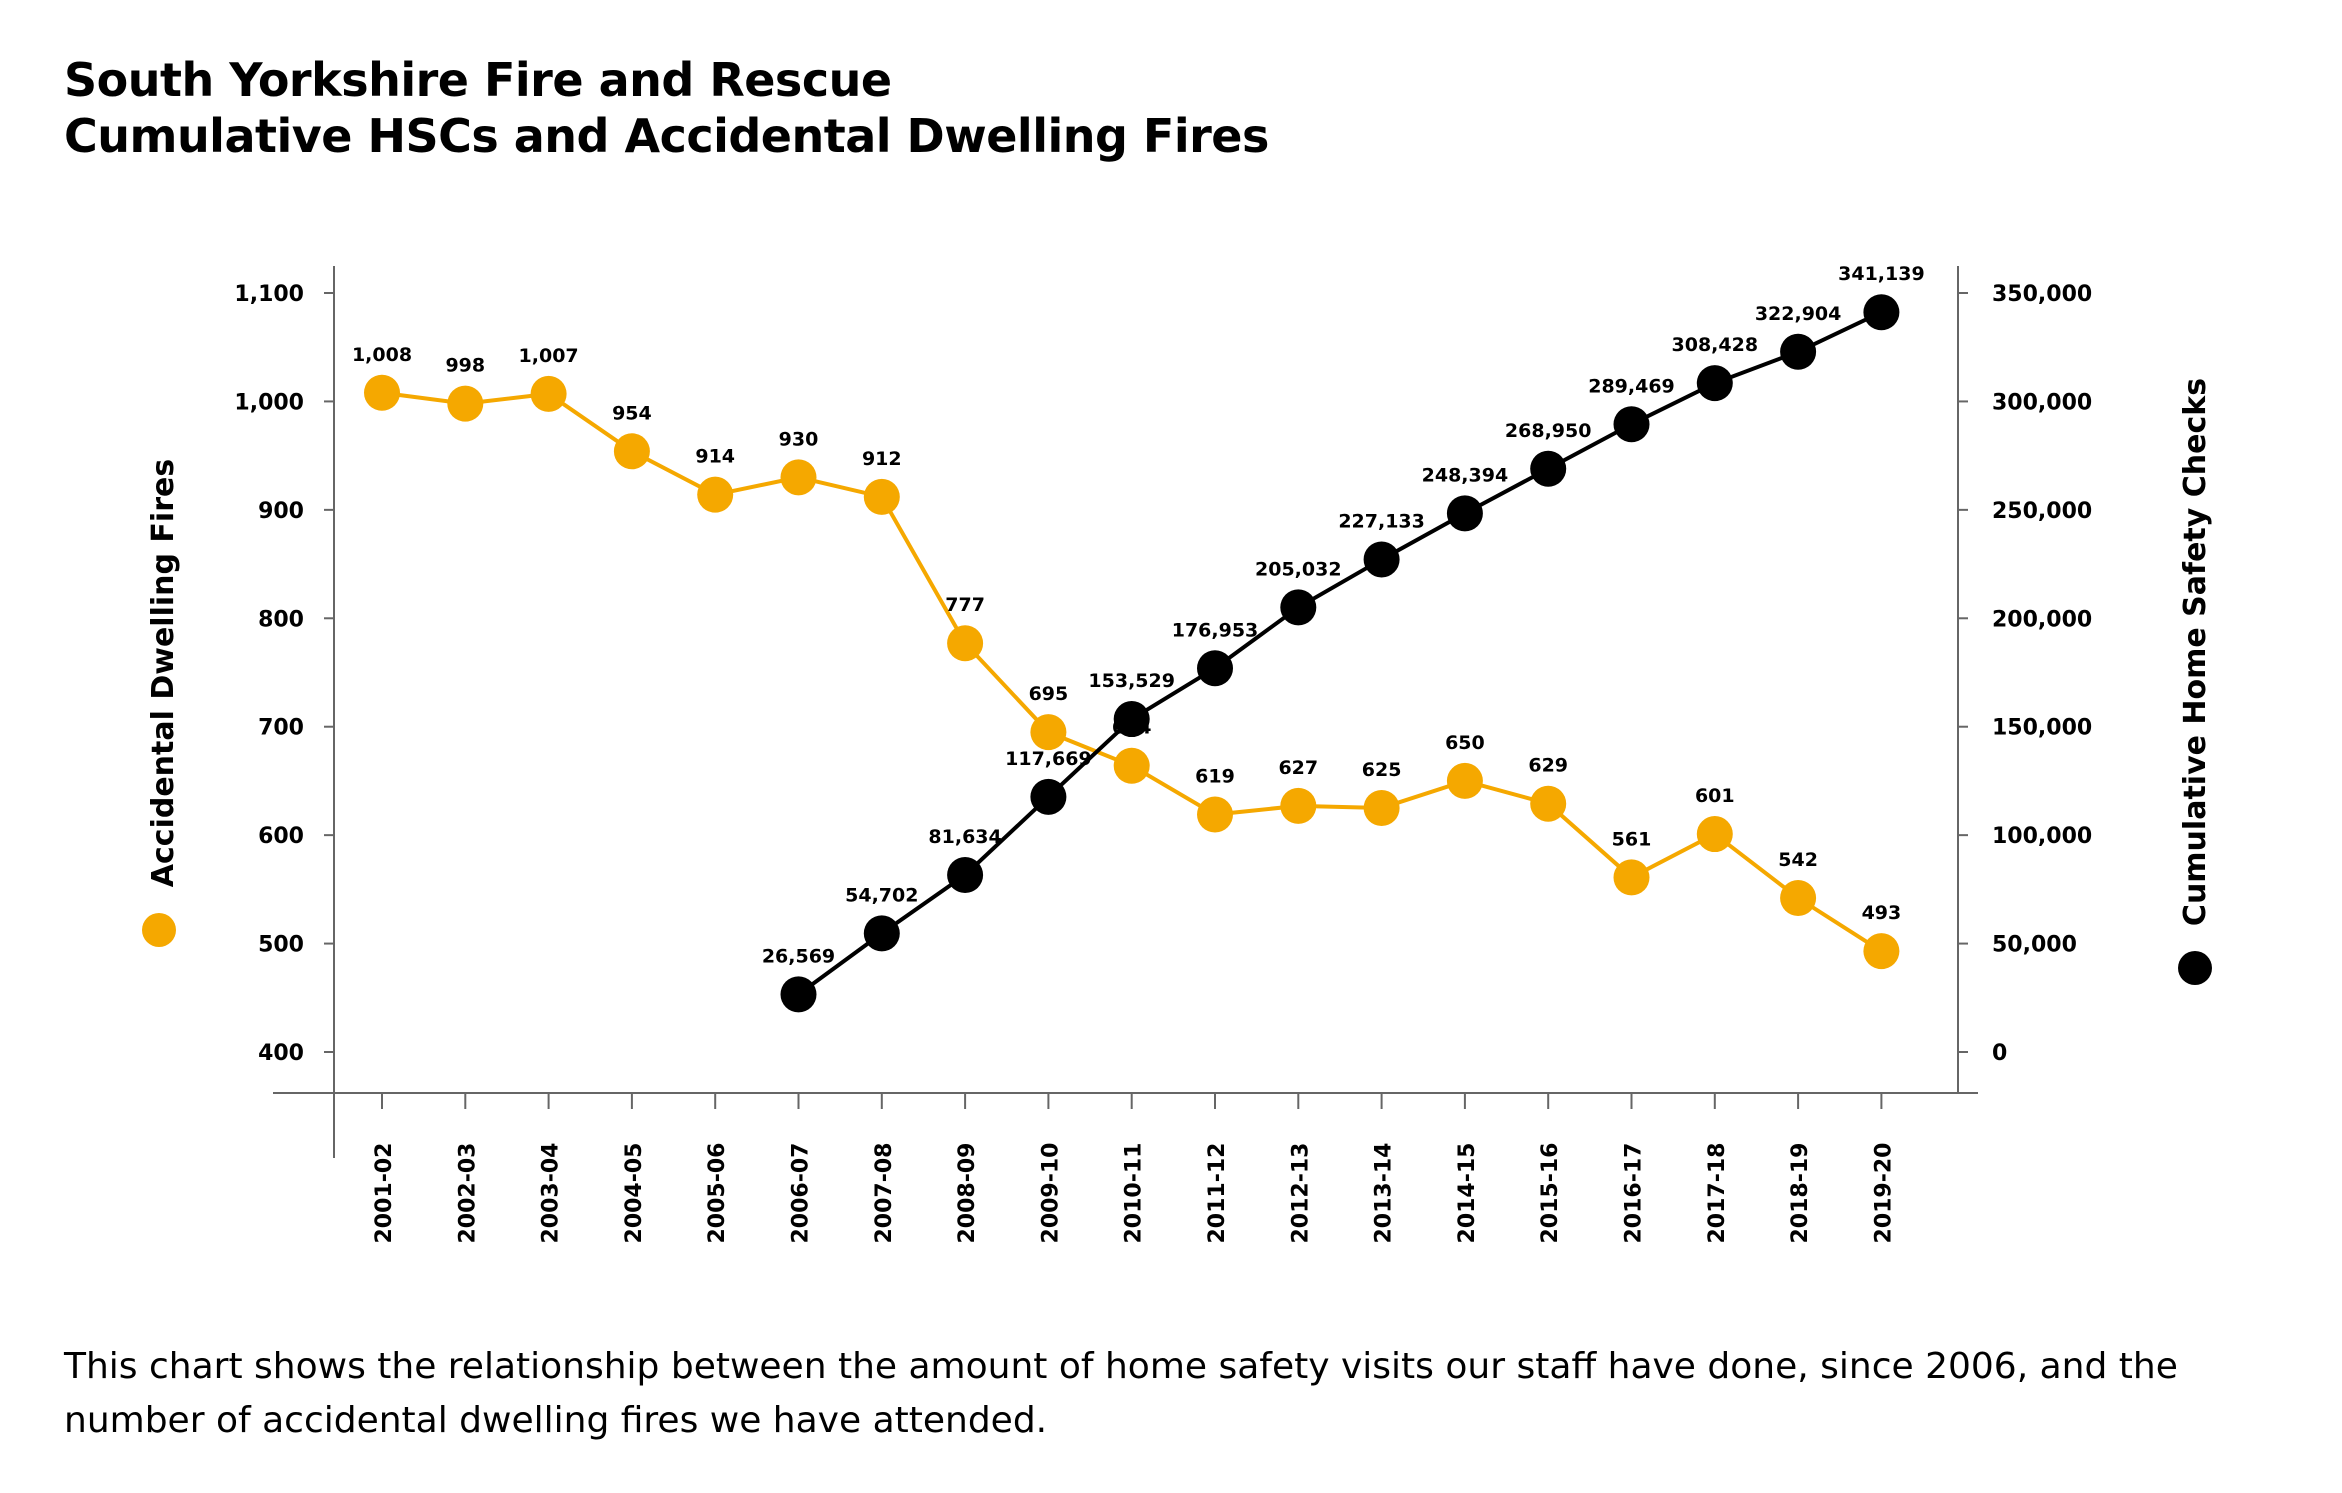  What do you see at coordinates (967, 1193) in the screenshot?
I see `x-tick-label: 2008-09` at bounding box center [967, 1193].